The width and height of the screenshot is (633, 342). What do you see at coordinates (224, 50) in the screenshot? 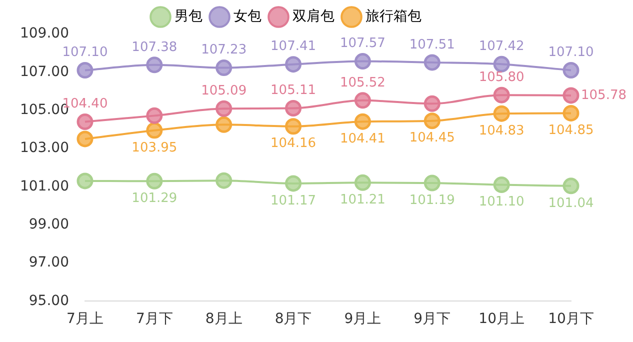
I see `data-label: 107.23` at bounding box center [224, 50].